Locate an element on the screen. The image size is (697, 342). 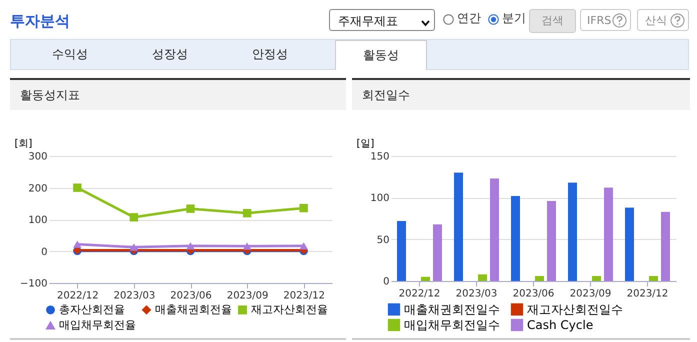
chart-title: 활동성지표 is located at coordinates (178, 95).